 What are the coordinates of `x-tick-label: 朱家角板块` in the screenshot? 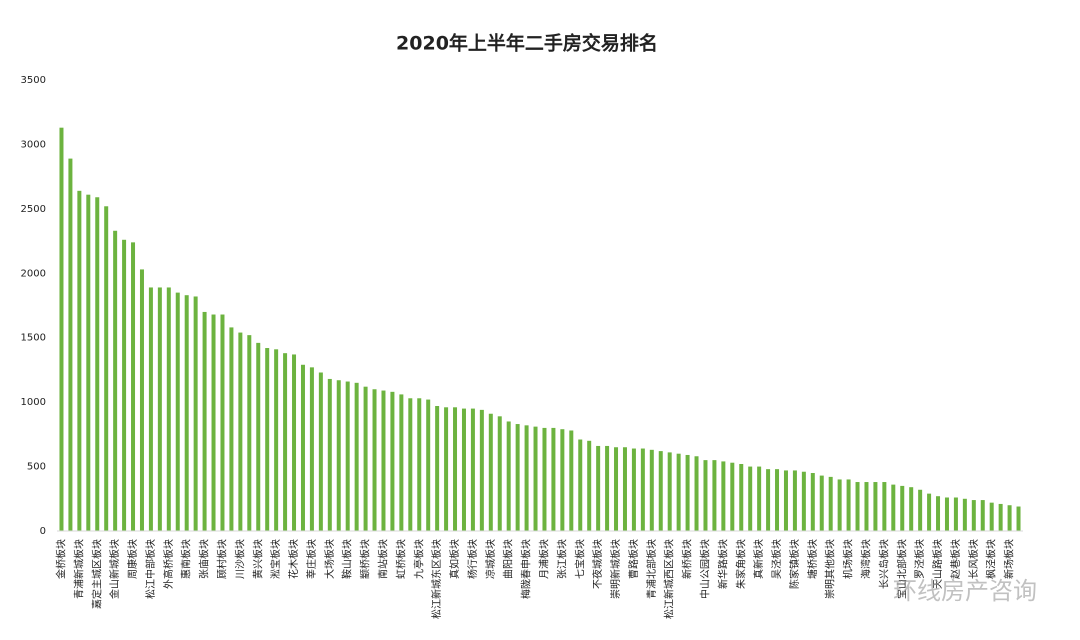 It's located at (740, 564).